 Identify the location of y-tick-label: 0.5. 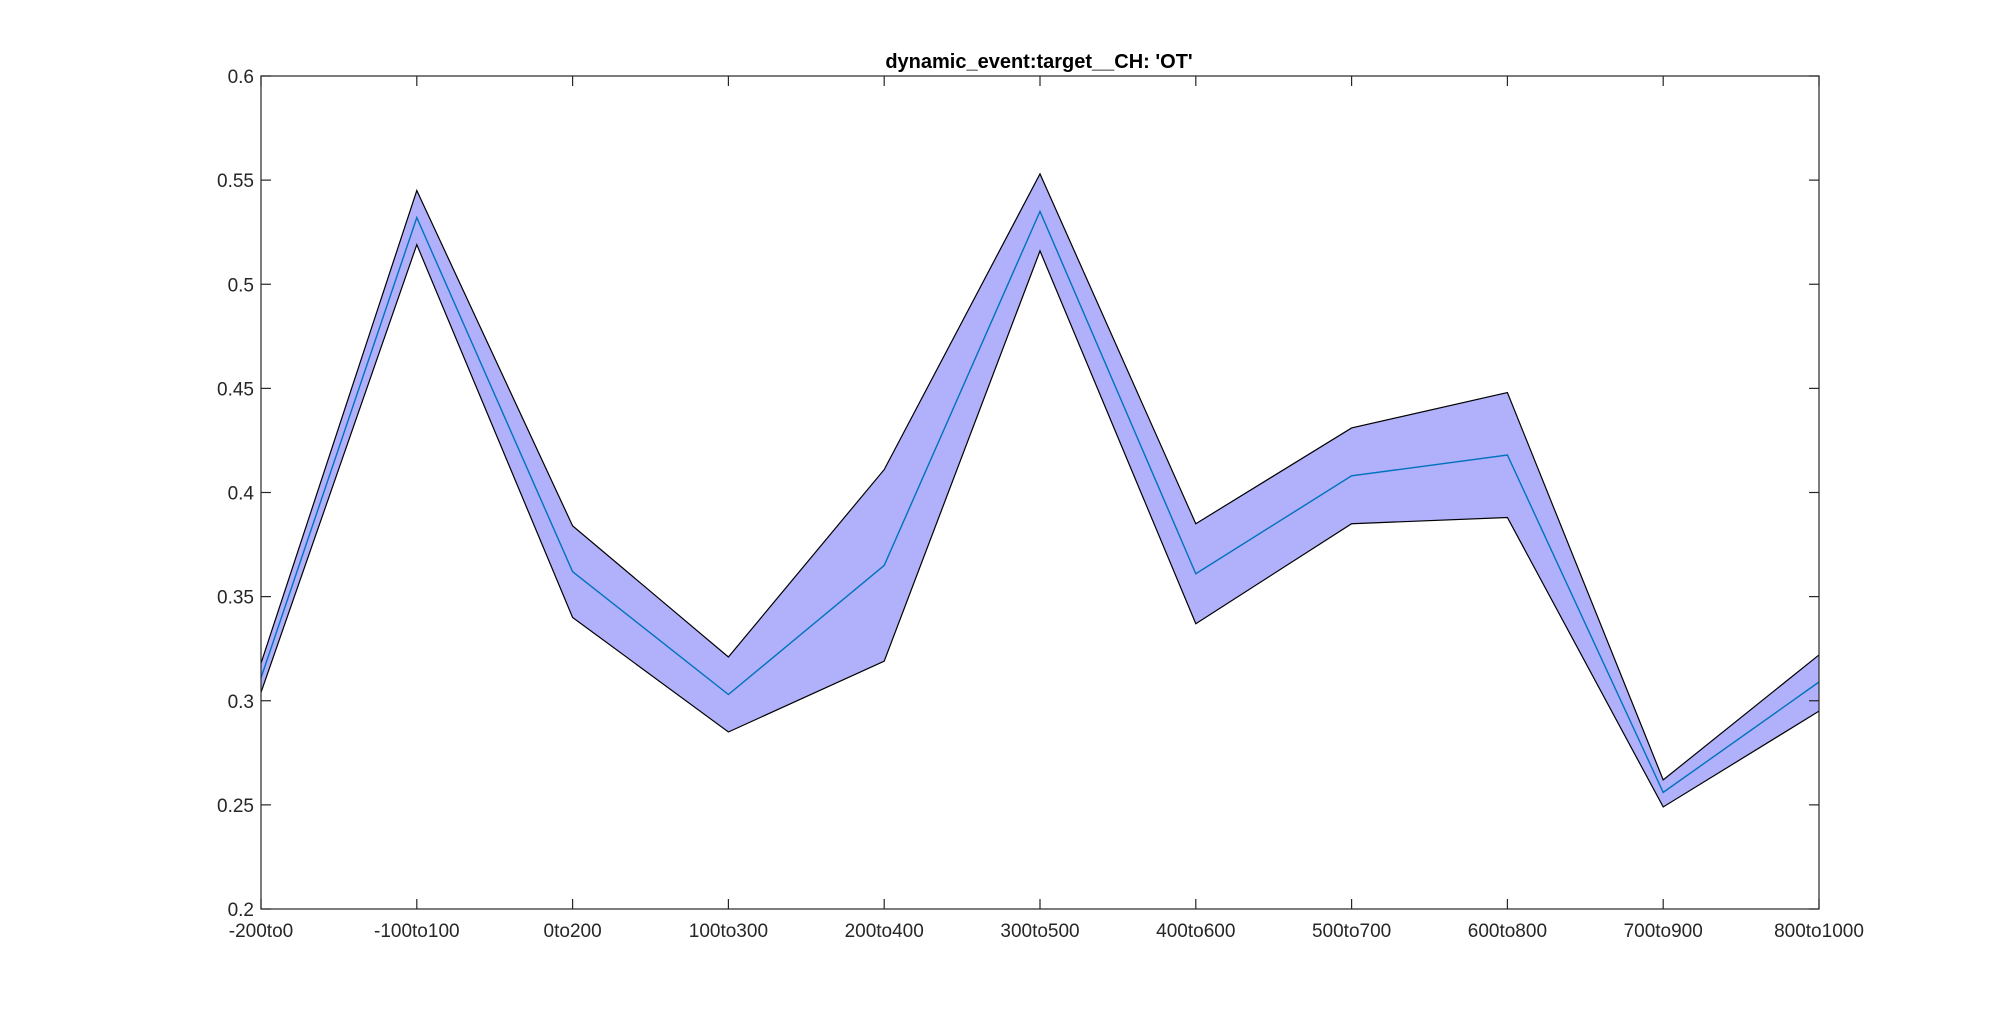
(241, 285).